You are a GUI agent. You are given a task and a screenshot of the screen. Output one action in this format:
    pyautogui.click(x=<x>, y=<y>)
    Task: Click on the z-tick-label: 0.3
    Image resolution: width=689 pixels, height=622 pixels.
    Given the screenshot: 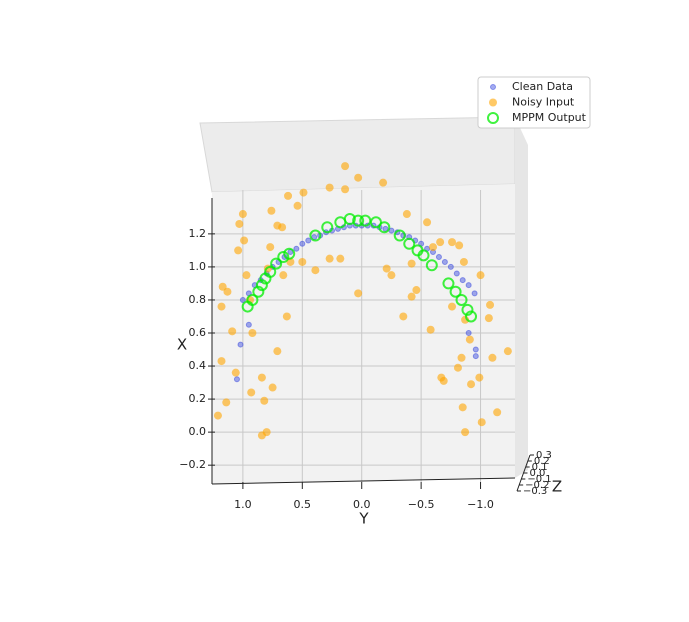 What is the action you would take?
    pyautogui.click(x=544, y=455)
    